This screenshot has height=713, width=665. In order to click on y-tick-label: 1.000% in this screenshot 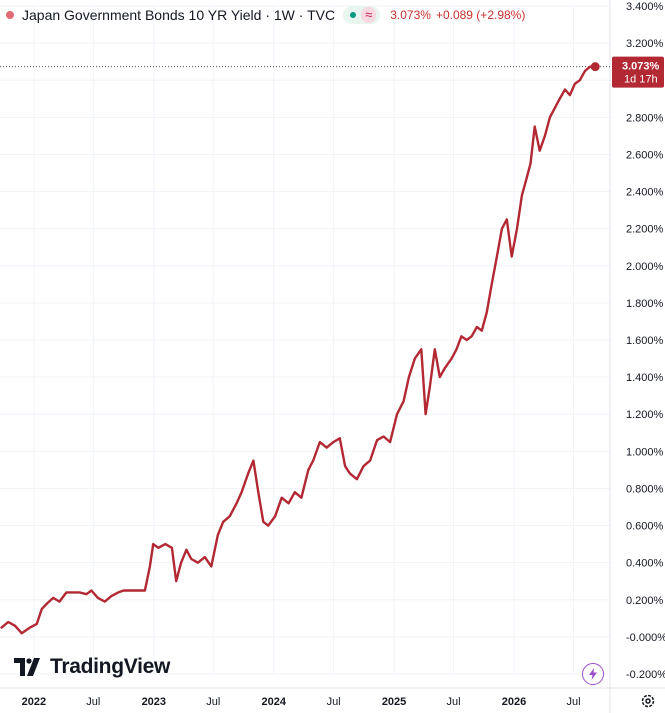, I will do `click(645, 452)`.